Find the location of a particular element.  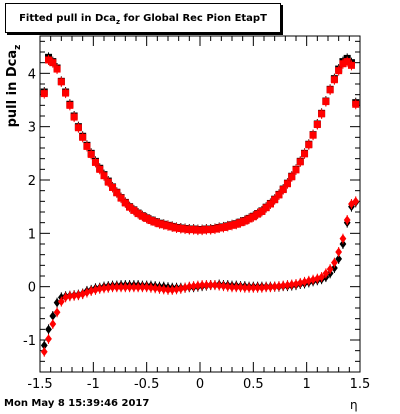

x-tick-label: 1.5 is located at coordinates (360, 384).